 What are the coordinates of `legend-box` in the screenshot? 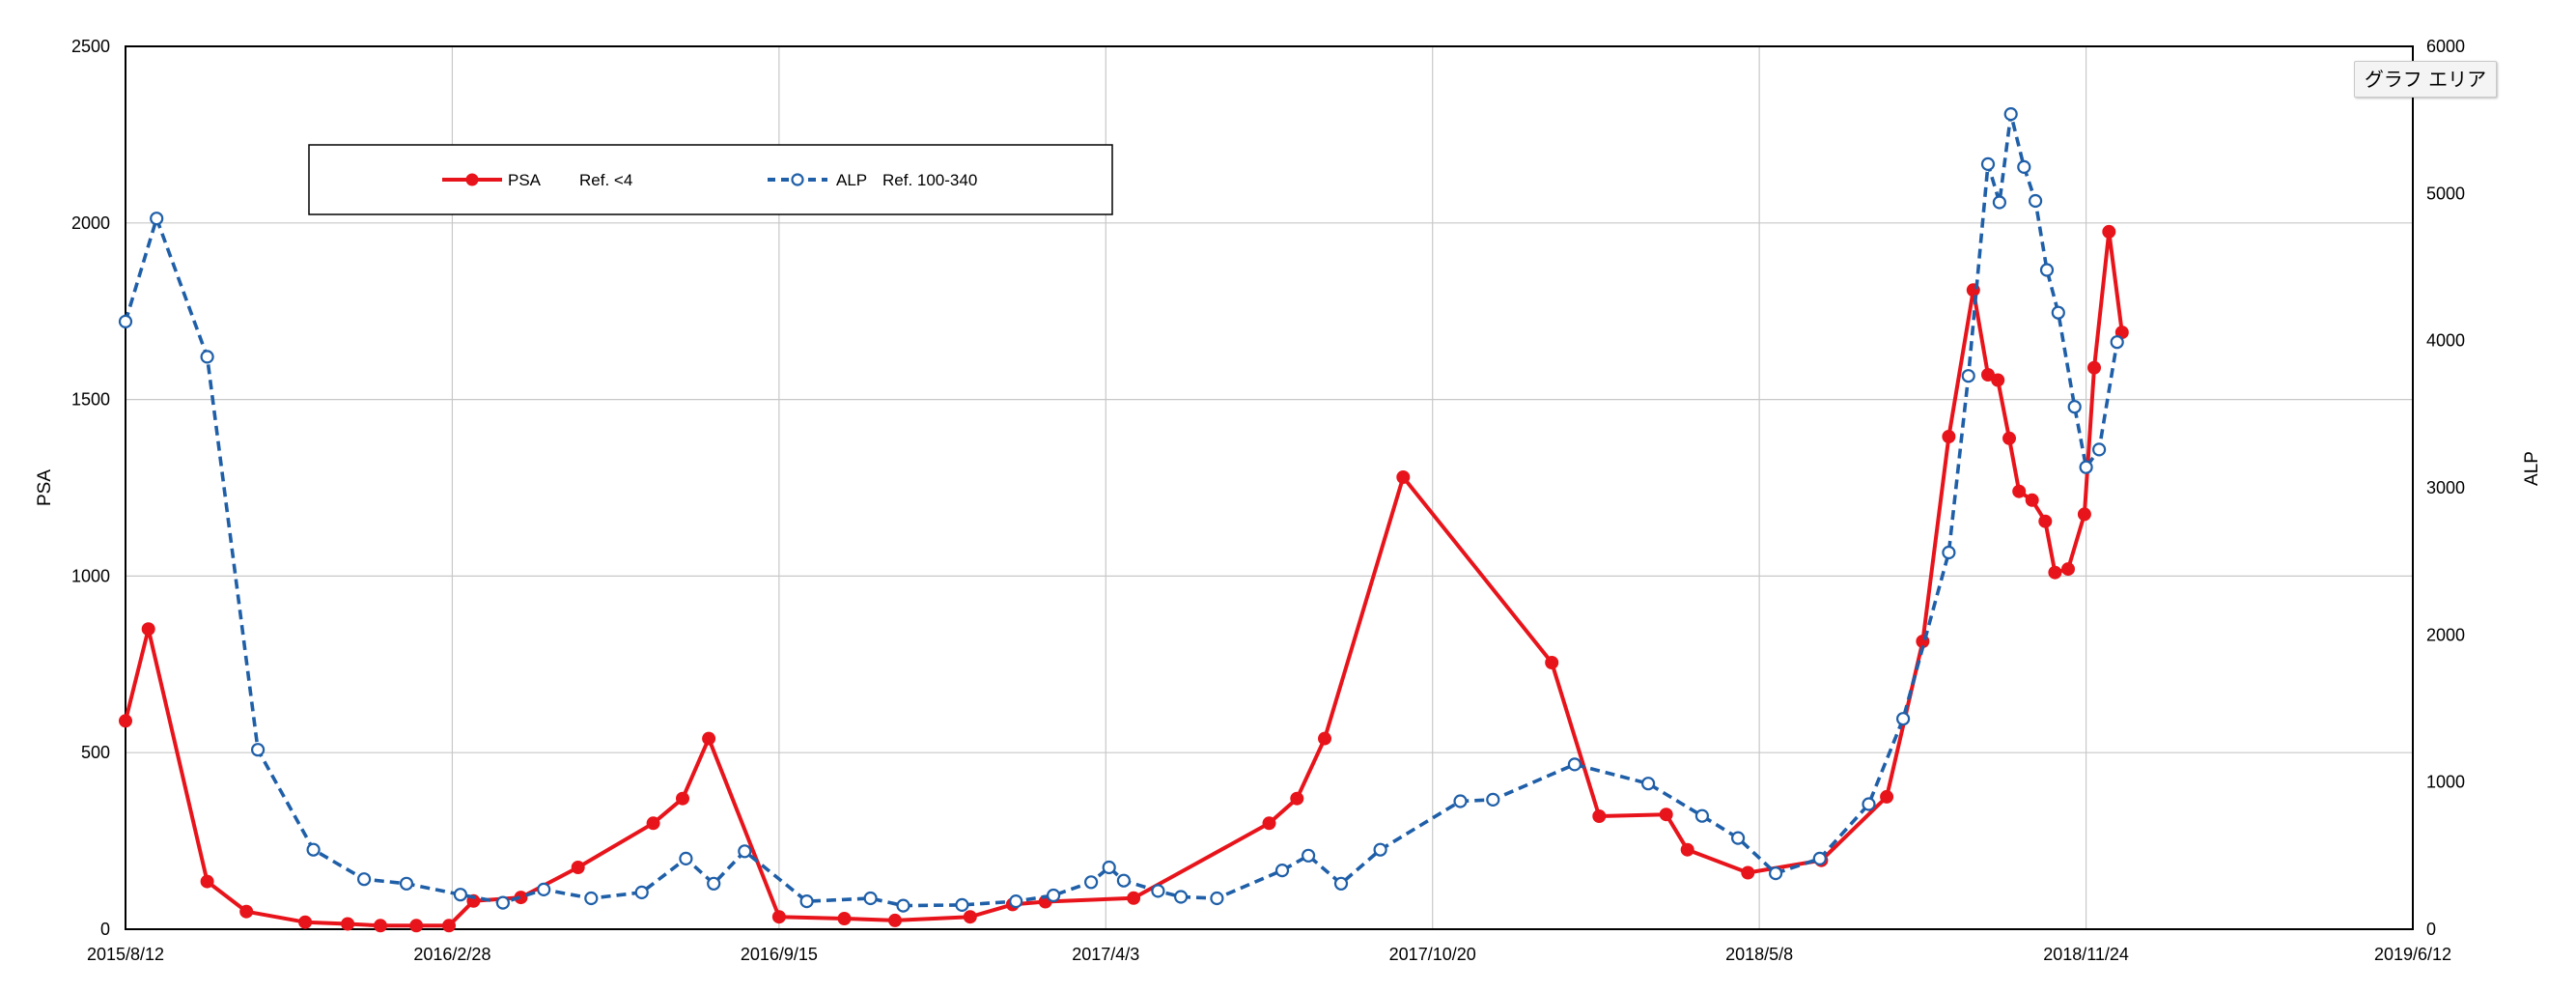 It's located at (711, 180).